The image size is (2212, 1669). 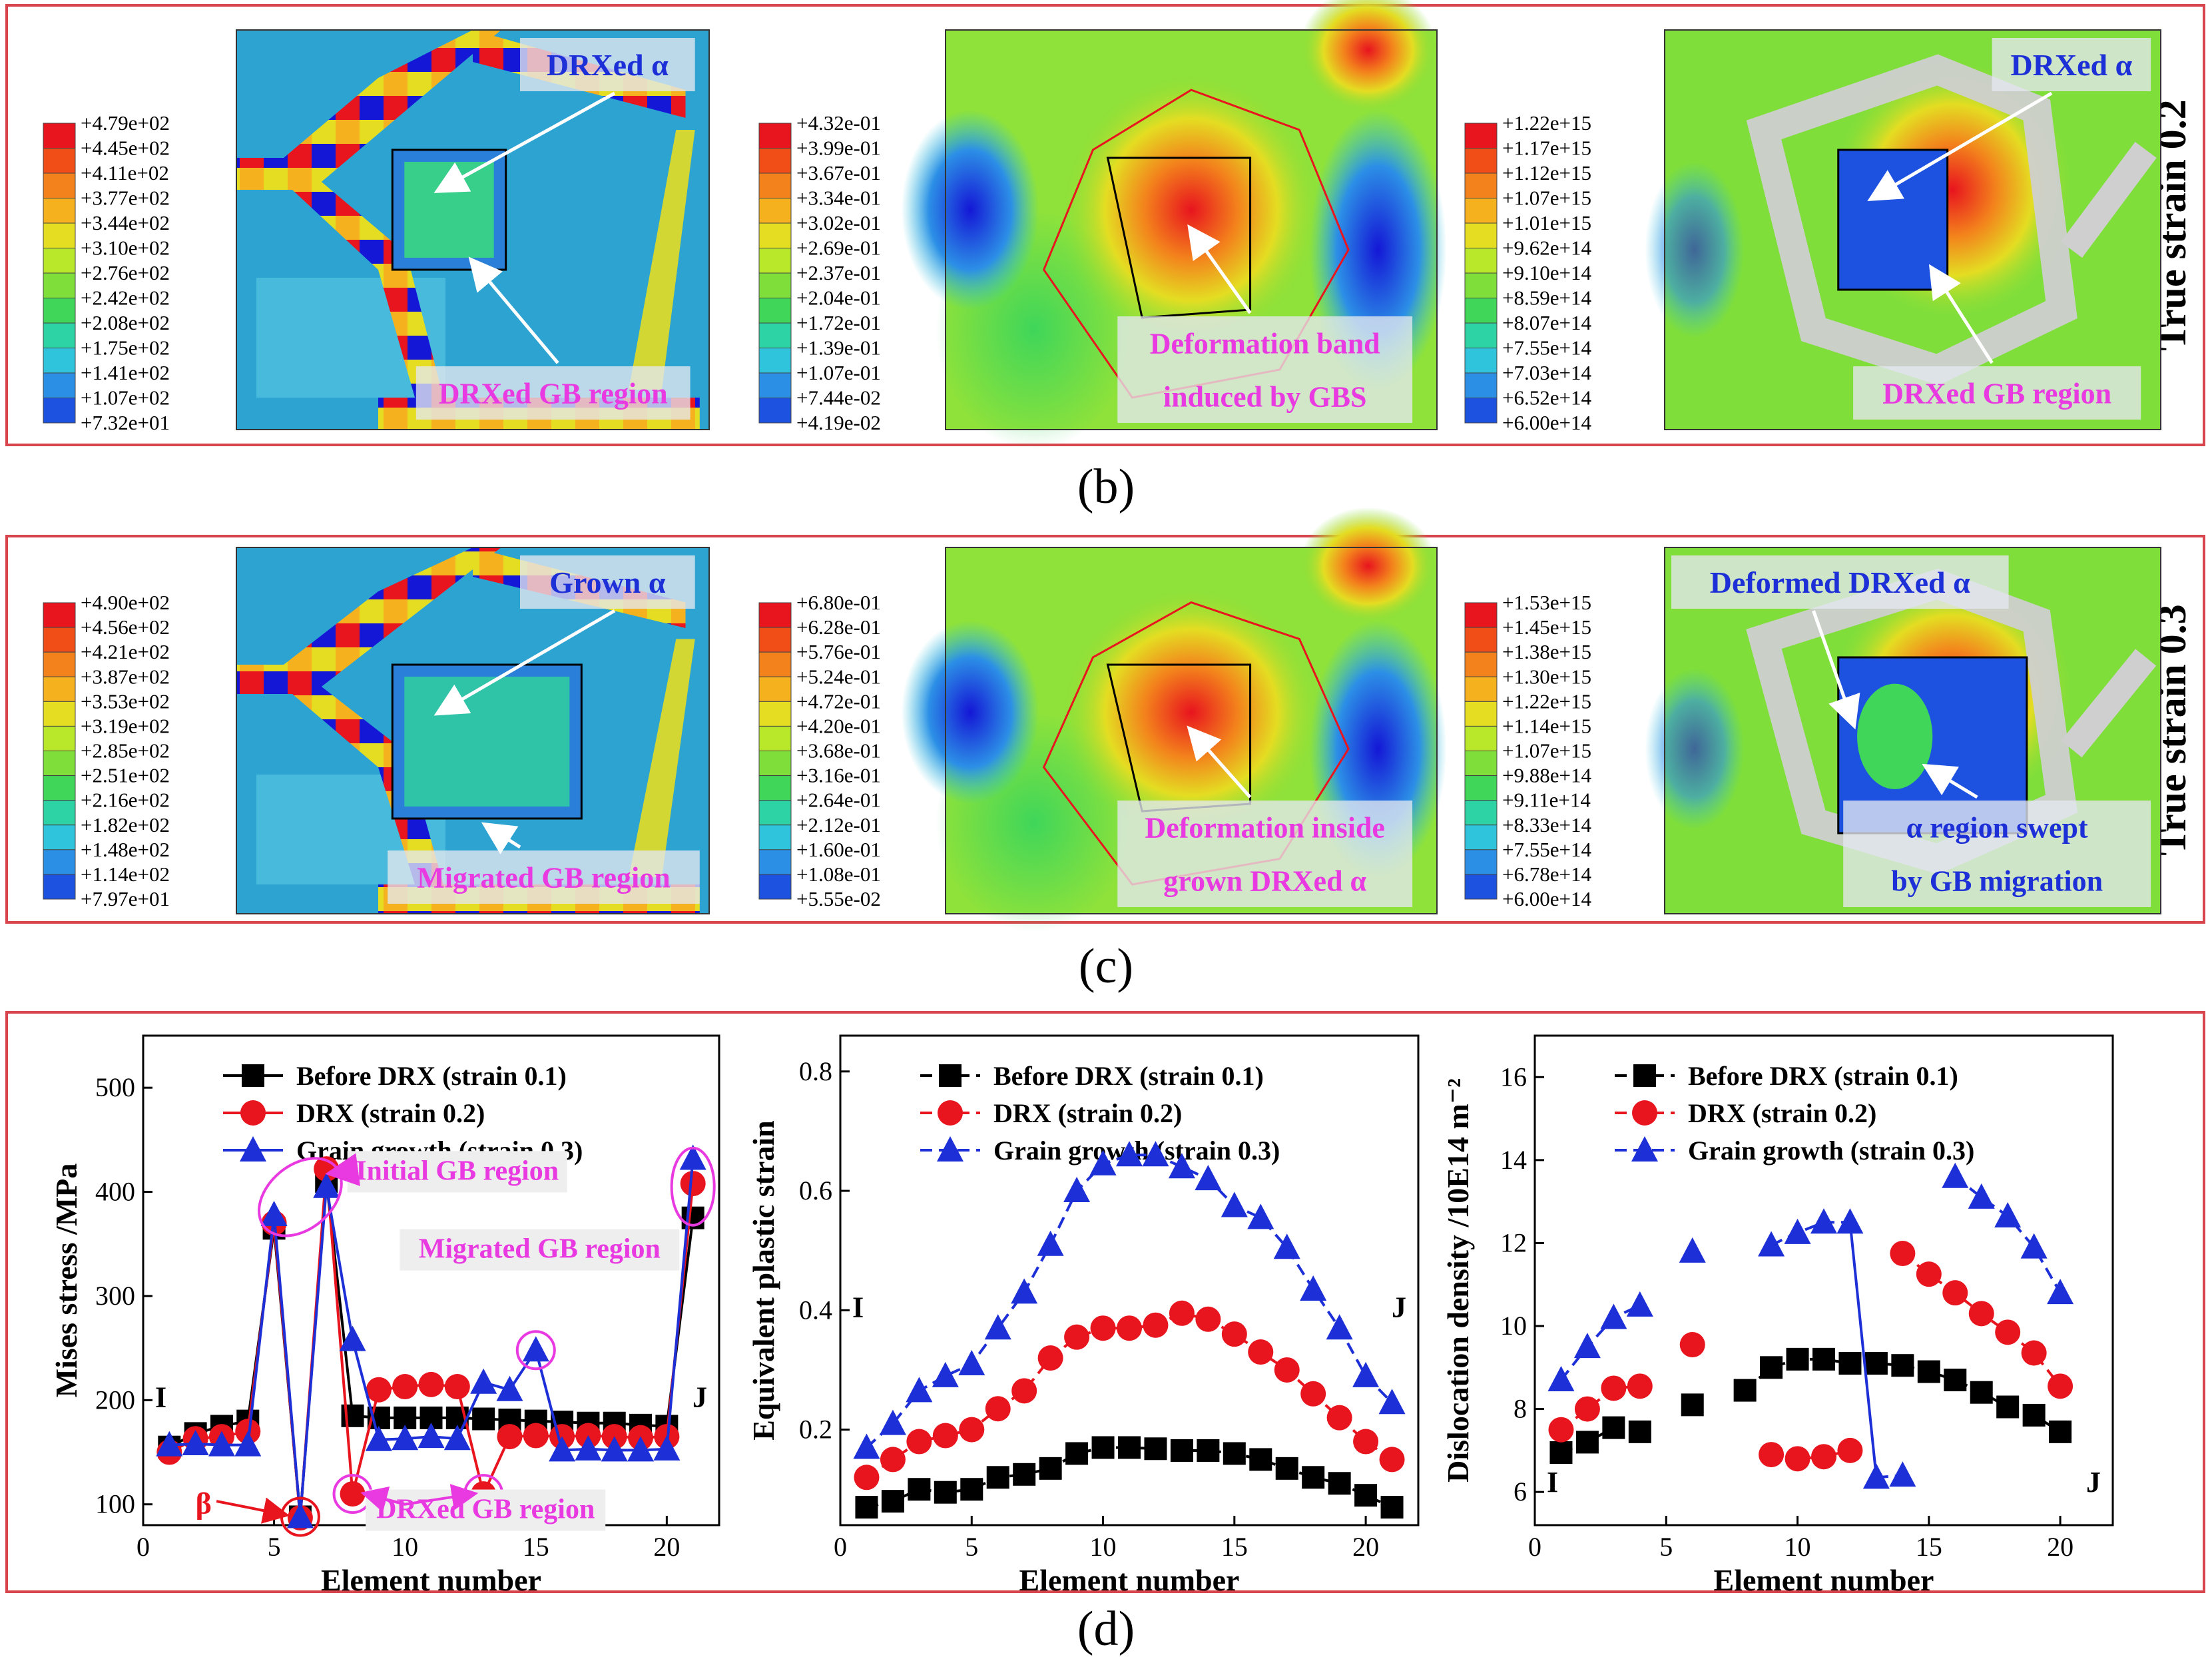 I want to click on legend-label: +1.17e+15, so click(x=1546, y=148).